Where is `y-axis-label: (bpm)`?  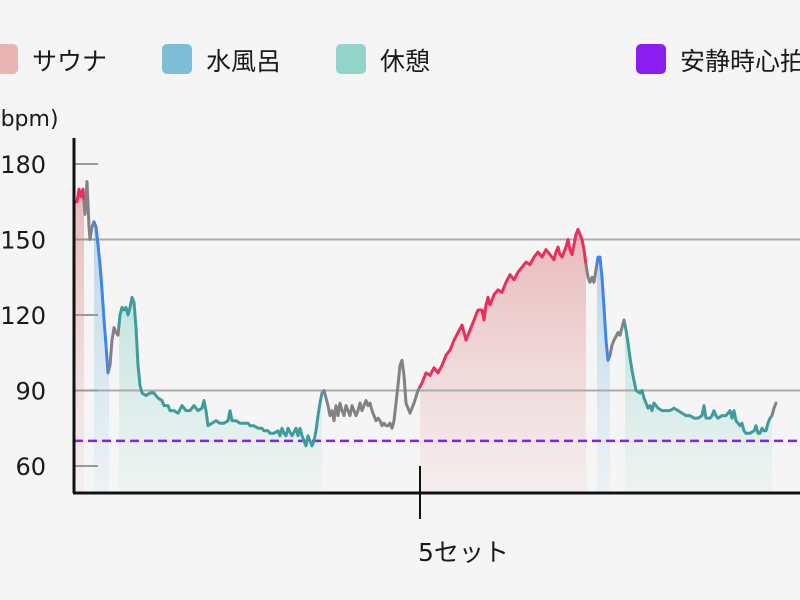
y-axis-label: (bpm) is located at coordinates (29, 119).